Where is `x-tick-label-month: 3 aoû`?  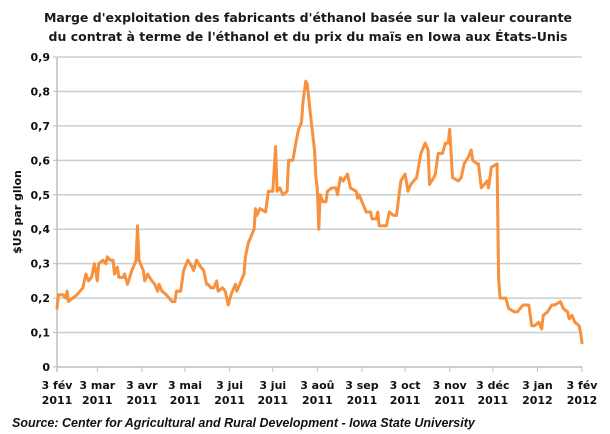
x-tick-label-month: 3 aoû is located at coordinates (317, 385).